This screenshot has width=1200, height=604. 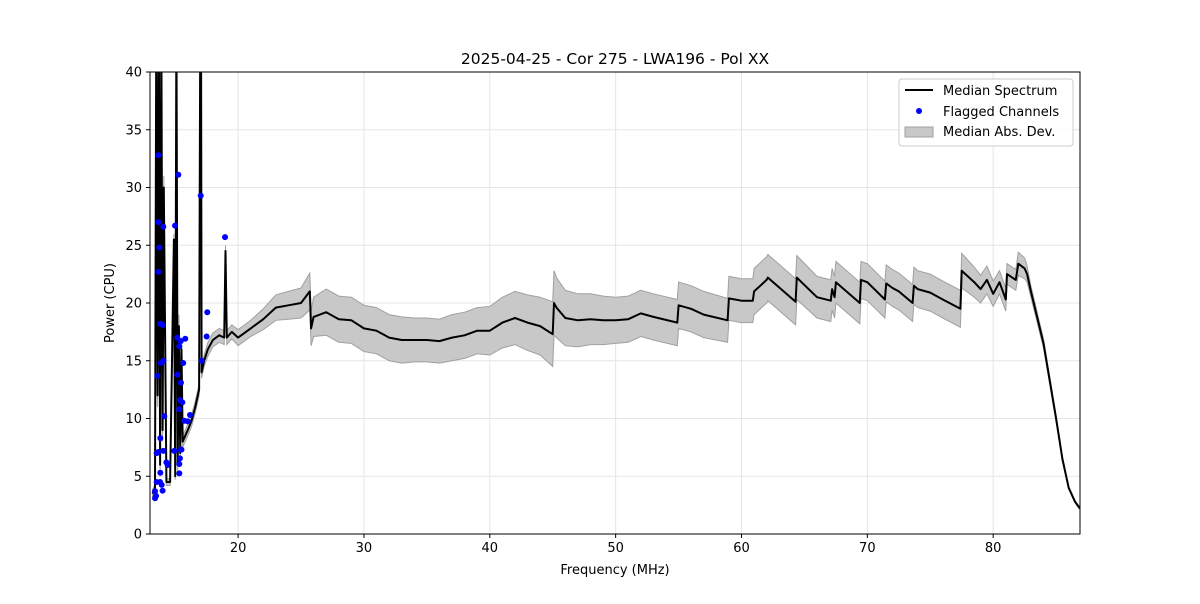 I want to click on legend-flagged-label: Flagged Channels, so click(x=1001, y=112).